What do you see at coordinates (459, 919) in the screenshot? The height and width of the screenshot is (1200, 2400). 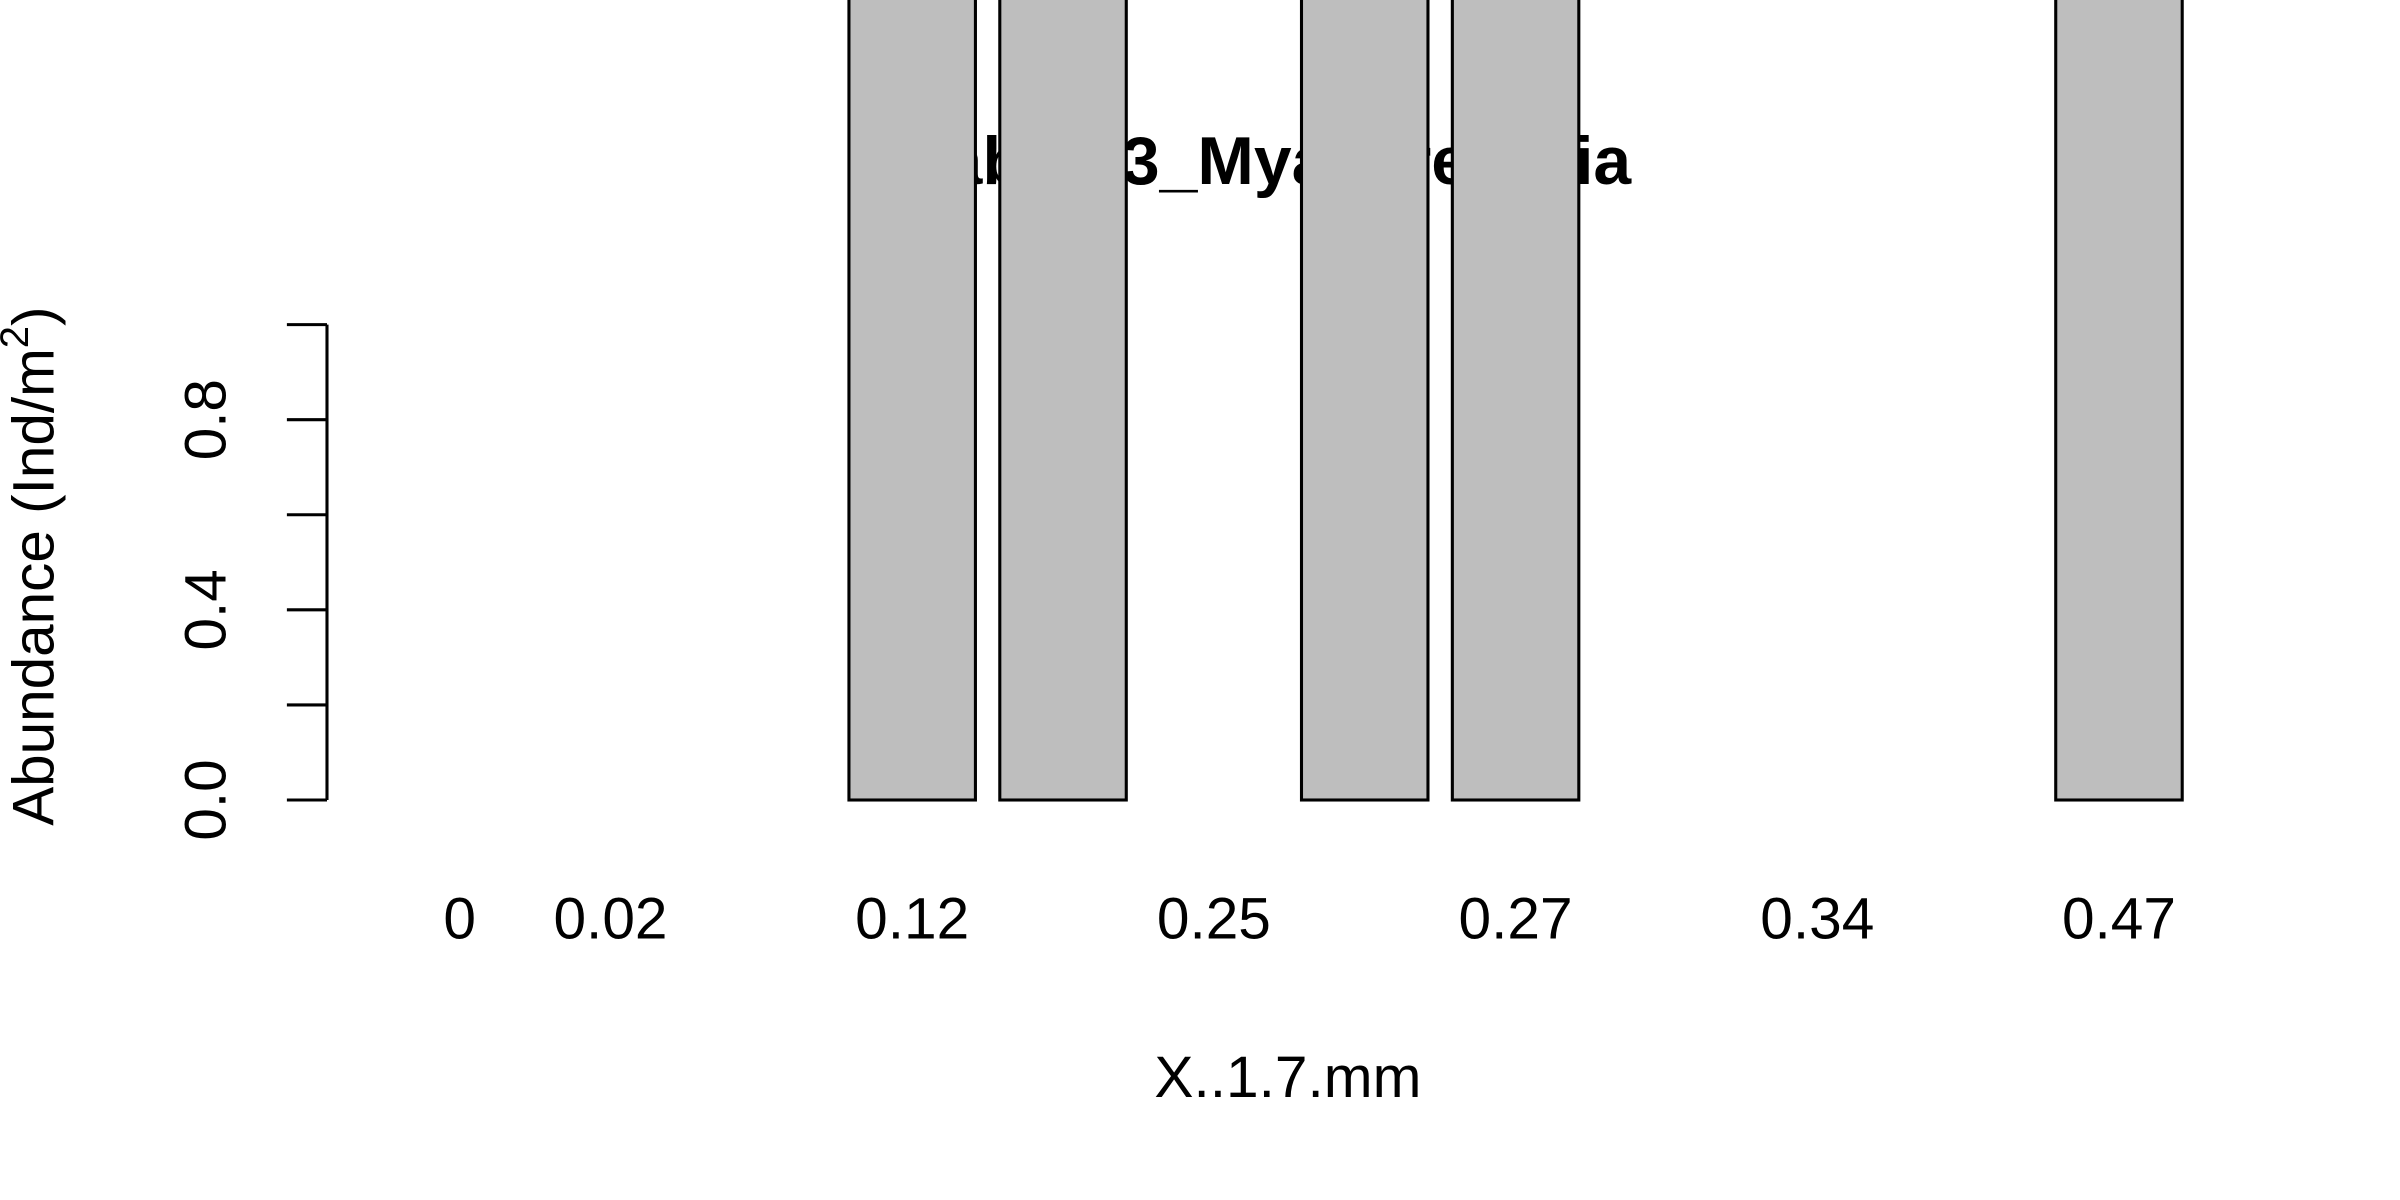 I see `x-tick-label: 0` at bounding box center [459, 919].